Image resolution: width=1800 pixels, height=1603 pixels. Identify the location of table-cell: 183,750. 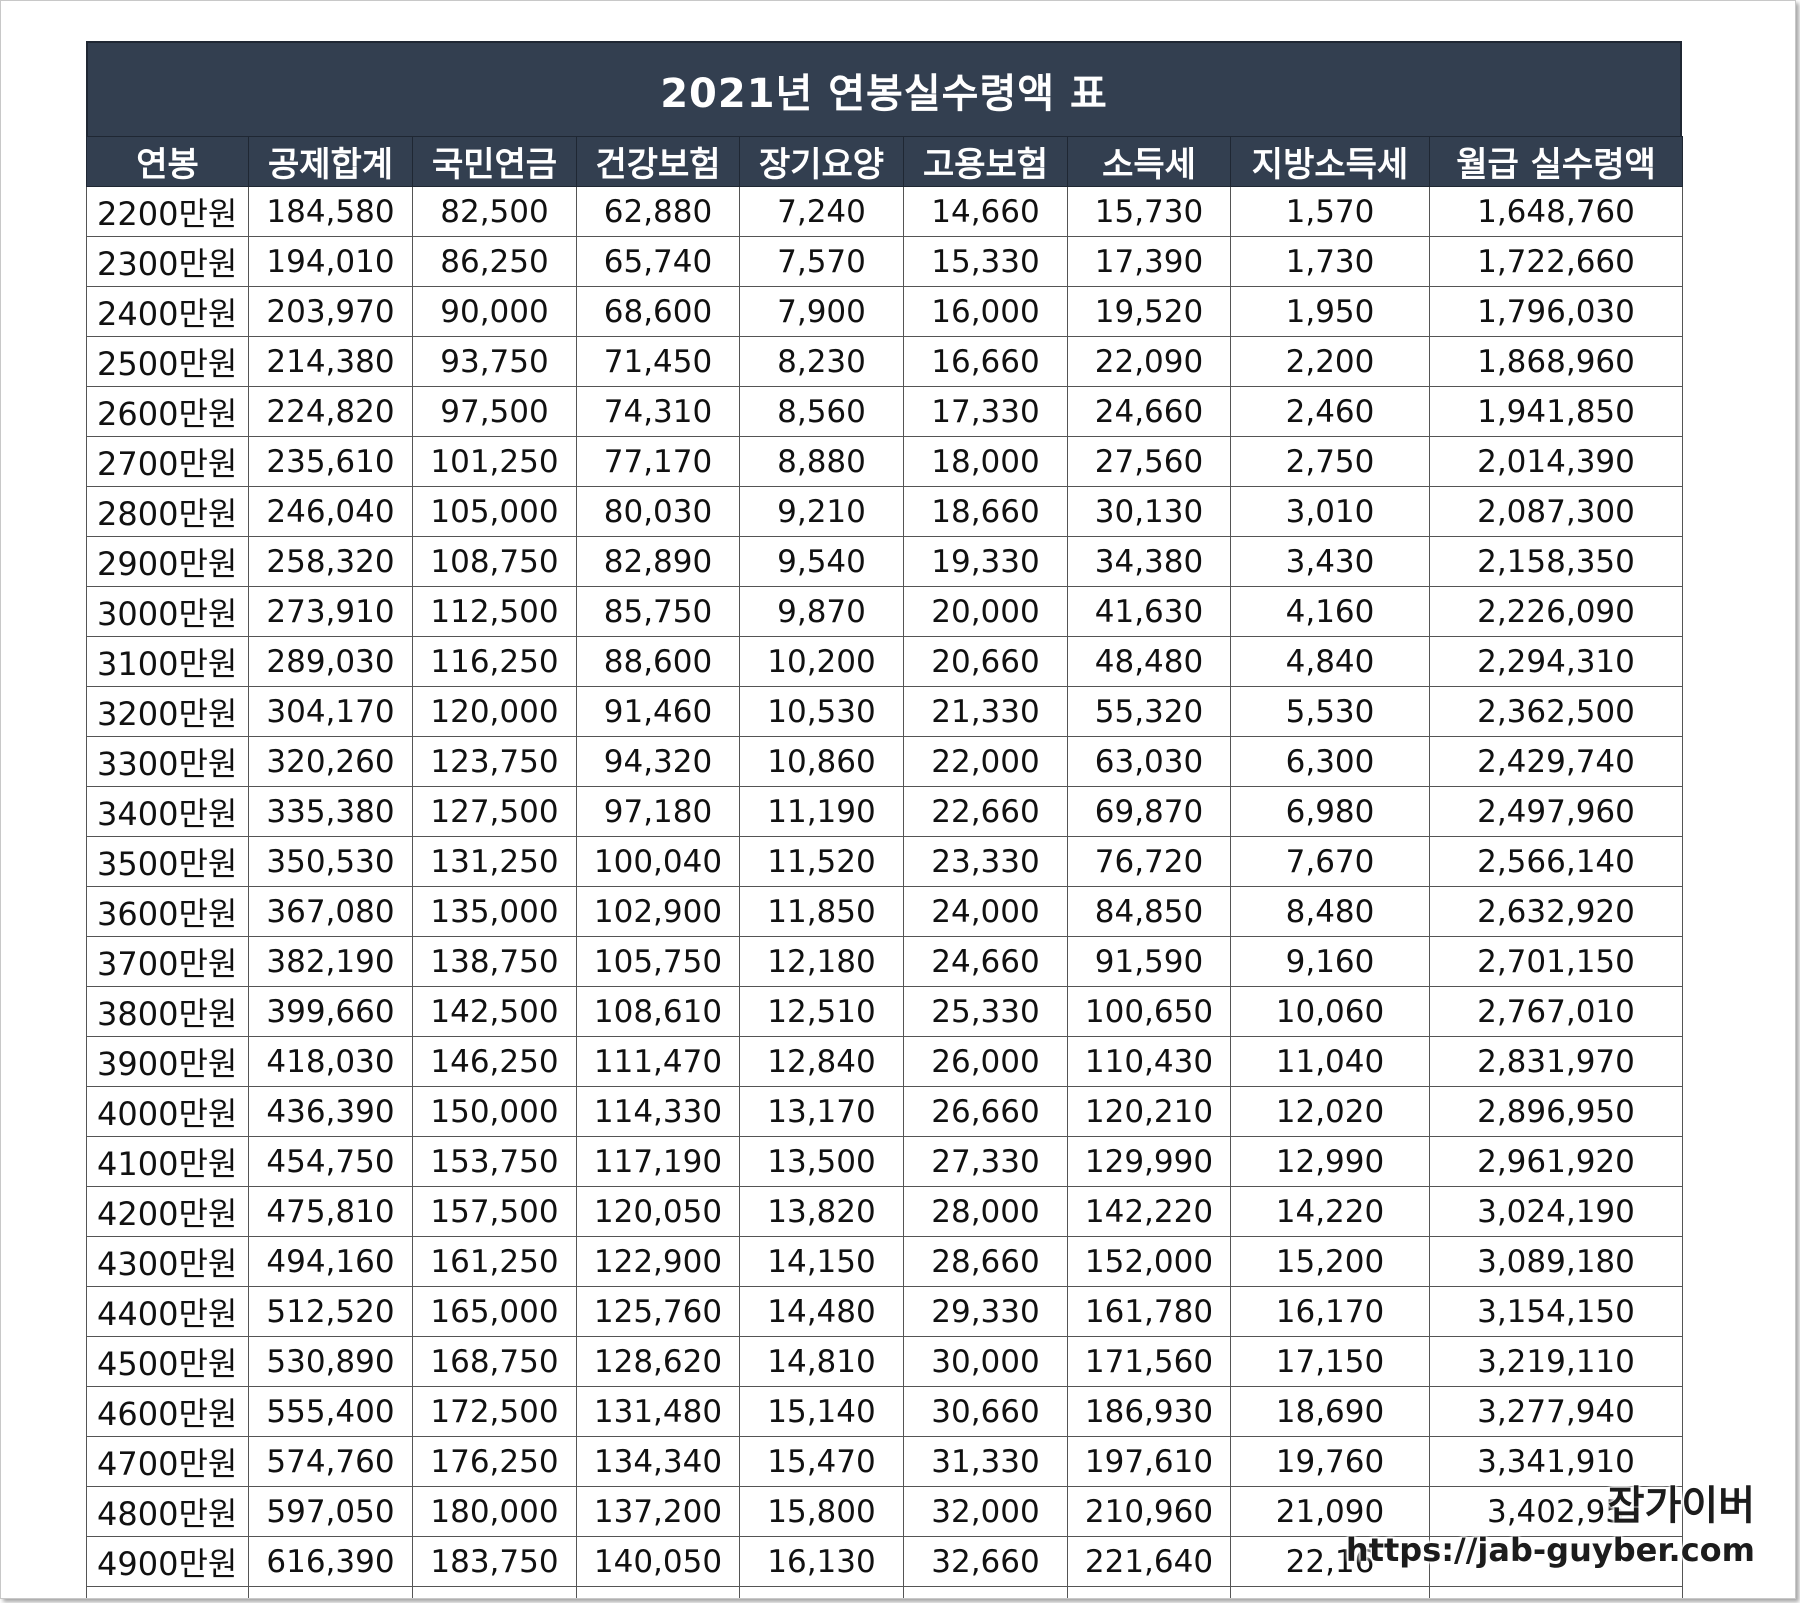
(494, 1561).